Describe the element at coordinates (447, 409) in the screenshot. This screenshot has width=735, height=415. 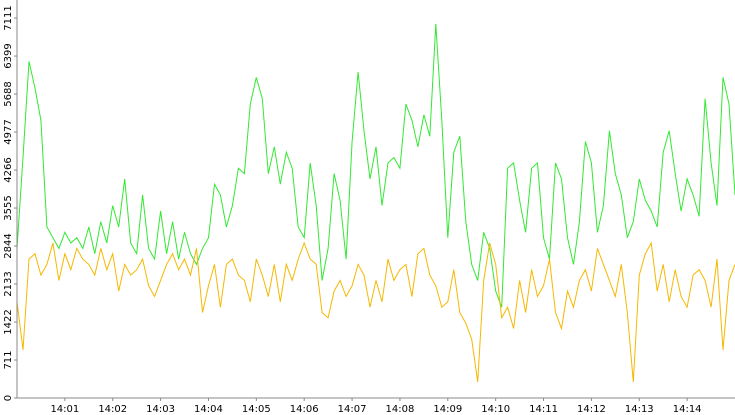
I see `x-tick-label: 14:09` at that location.